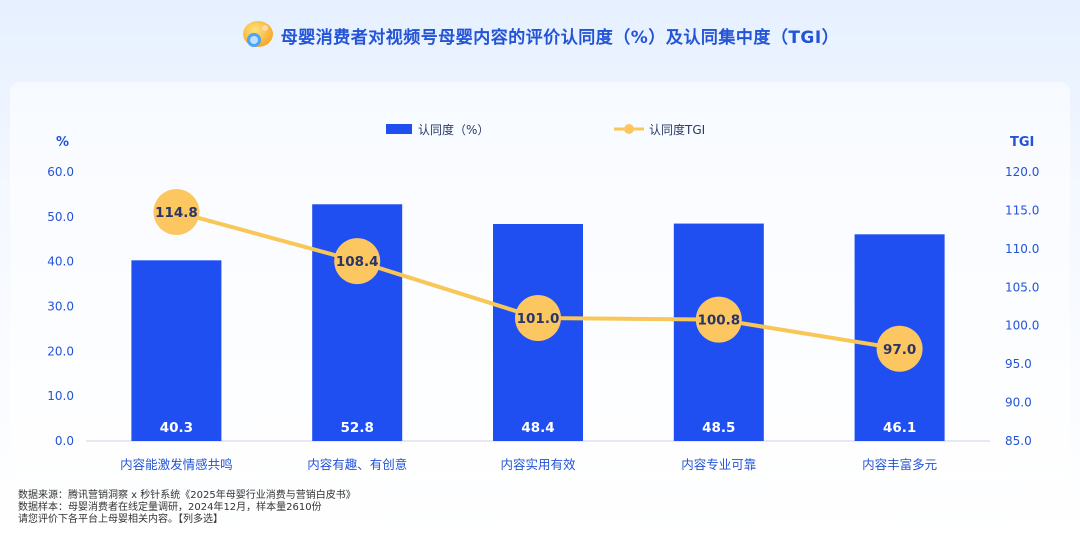 The width and height of the screenshot is (1080, 540). Describe the element at coordinates (1022, 210) in the screenshot. I see `y-right-tick-label: 115.0` at that location.